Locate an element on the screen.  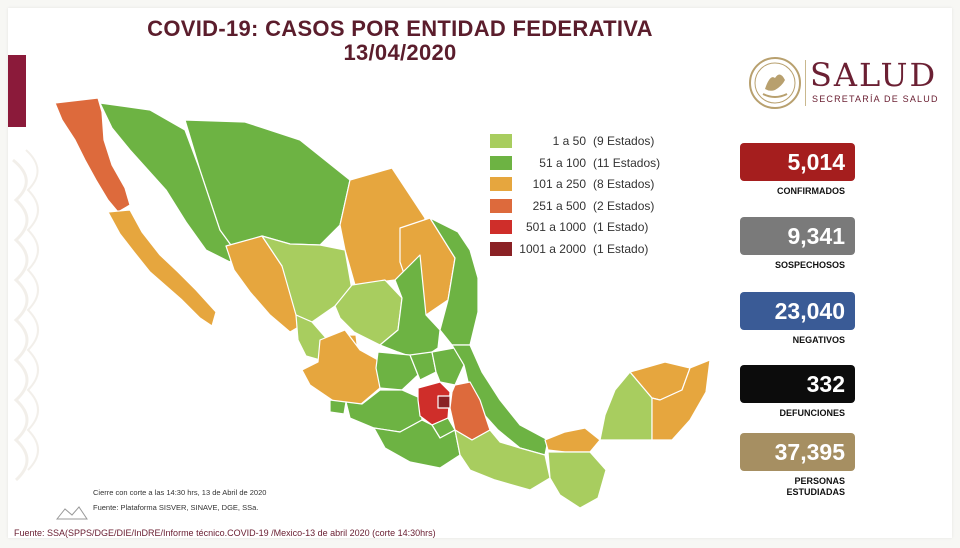
stat-label: PERSONAS ESTUDIADAS is located at coordinates (815, 486).